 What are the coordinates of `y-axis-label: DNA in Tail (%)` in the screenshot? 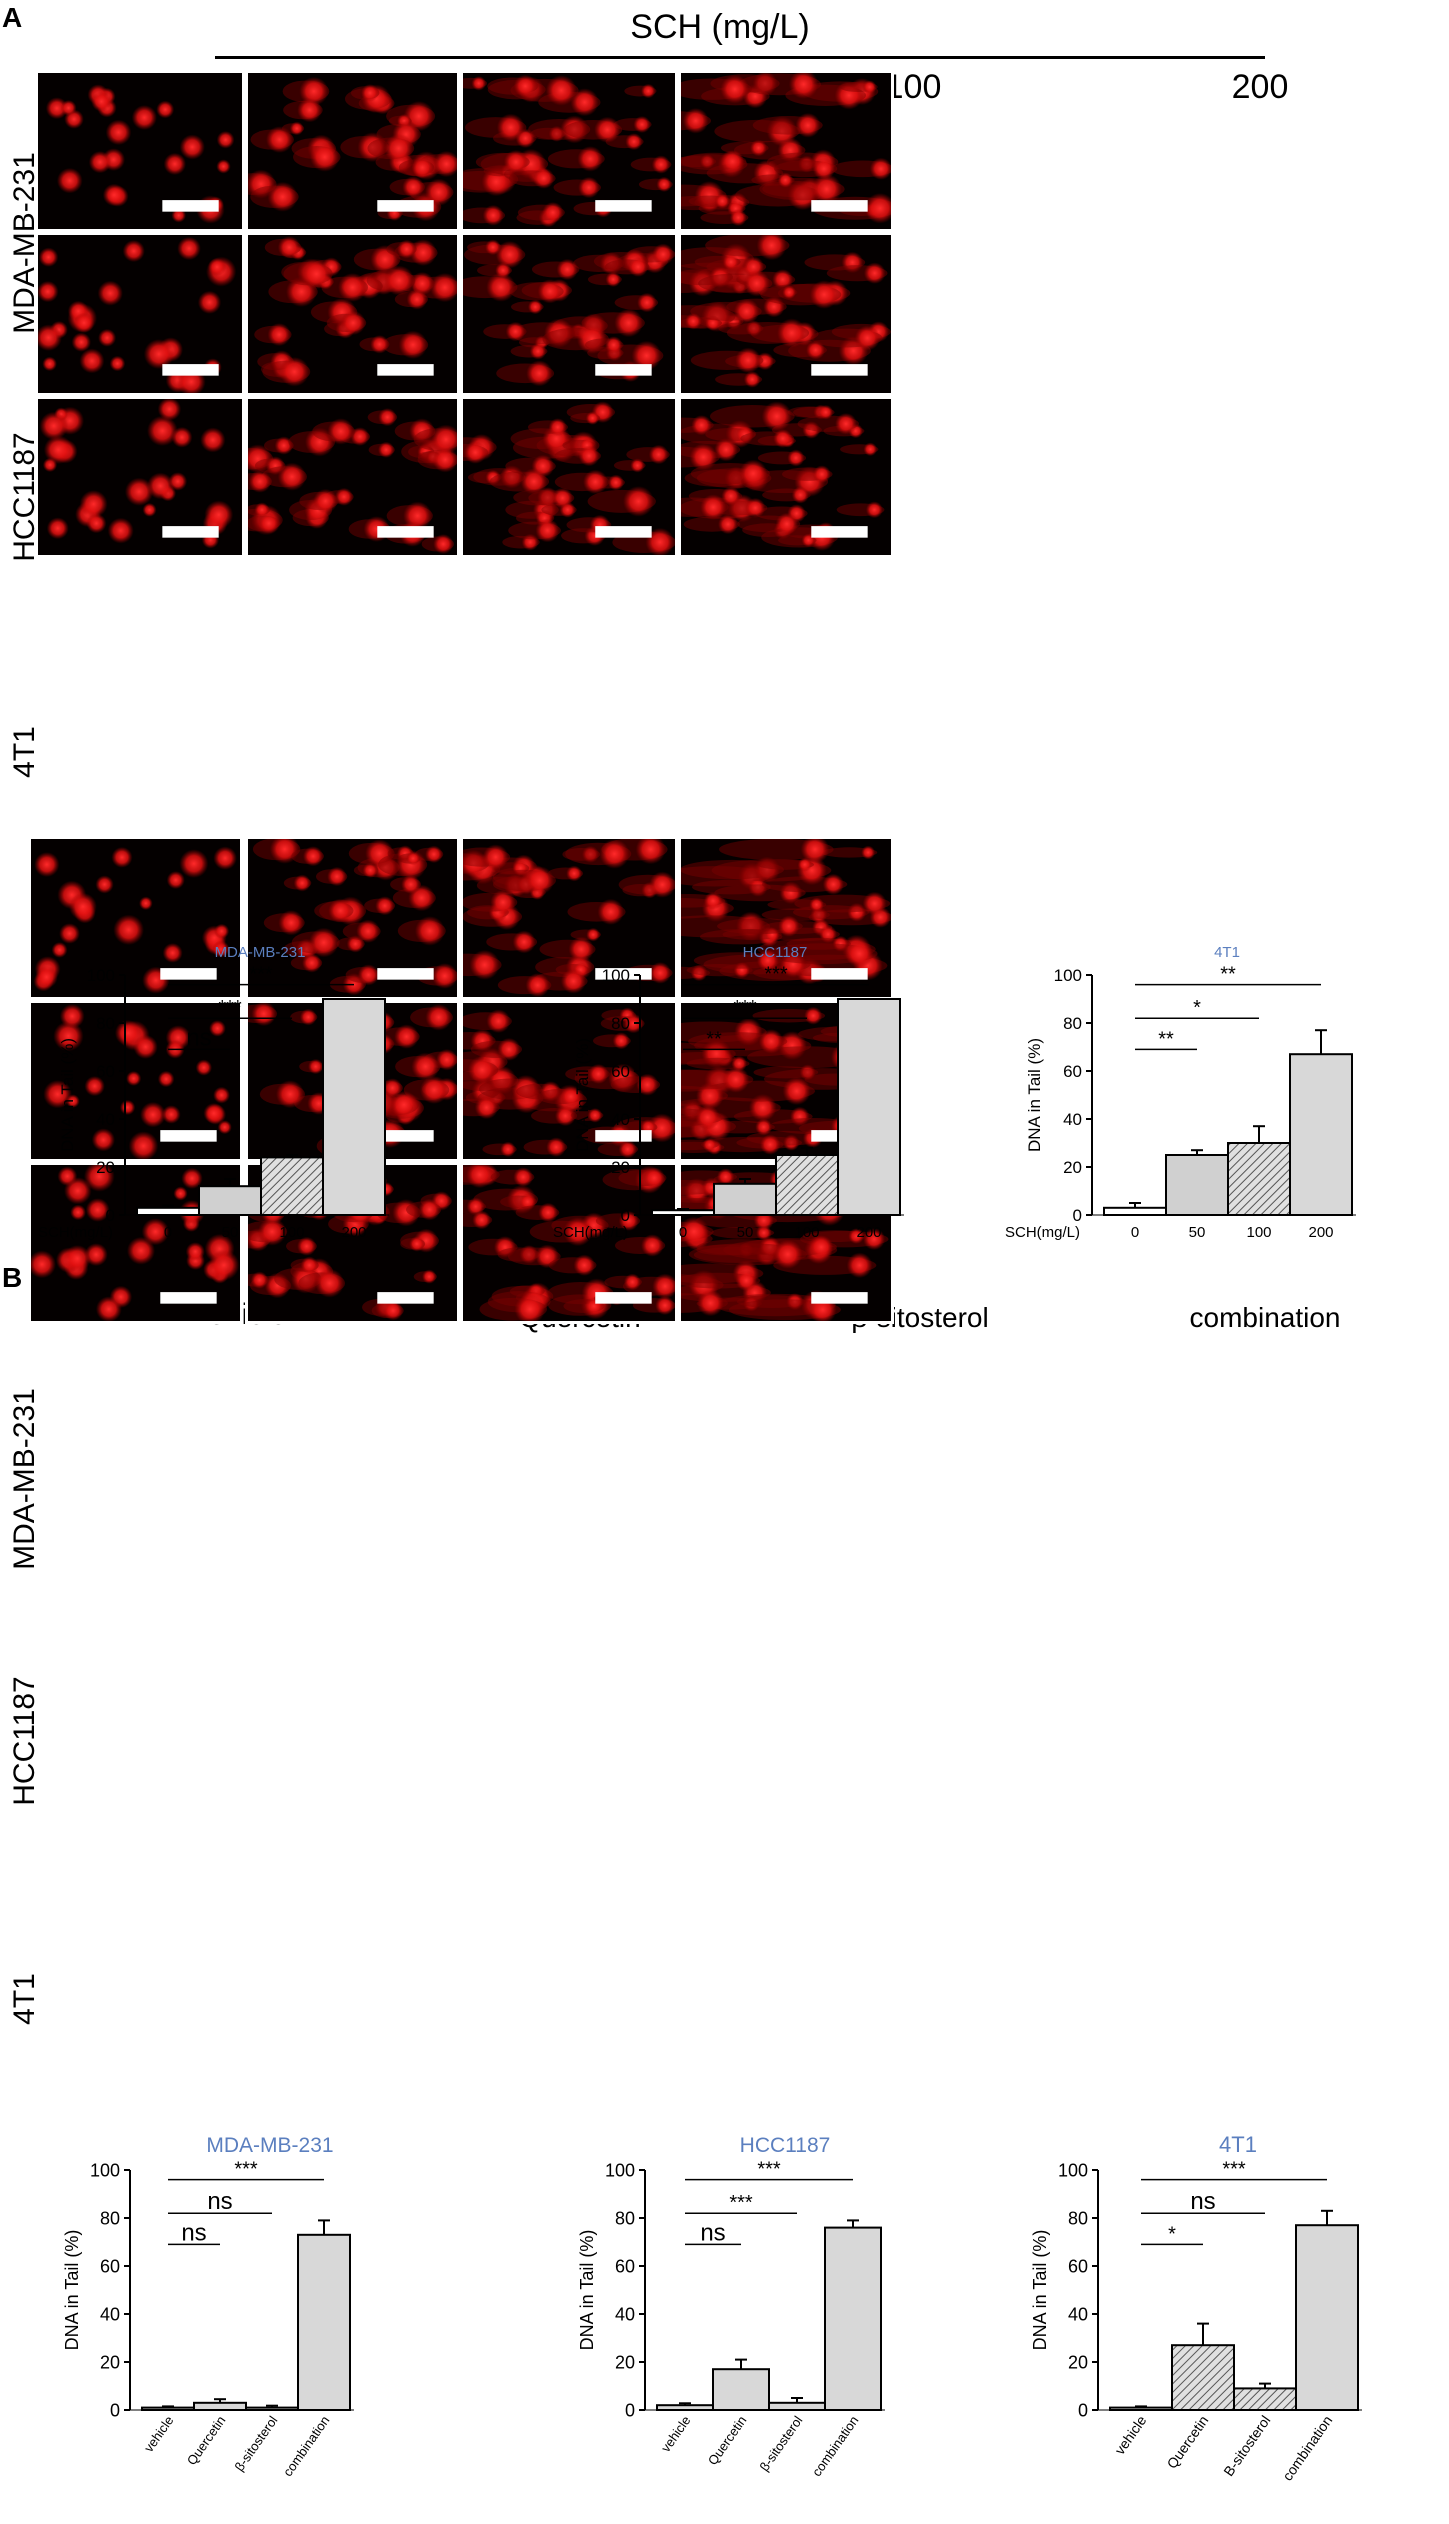 It's located at (67, 1095).